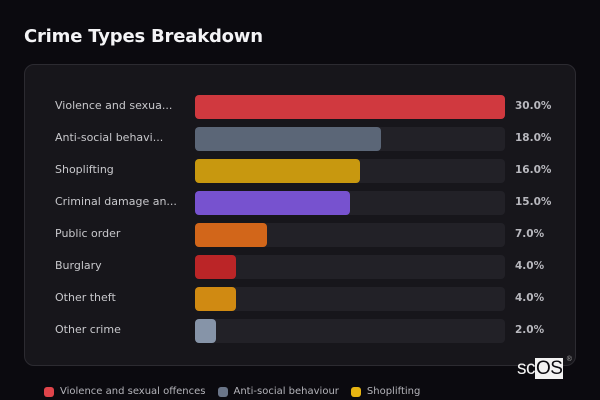  I want to click on legend-item: Violence and sexual offences, so click(125, 391).